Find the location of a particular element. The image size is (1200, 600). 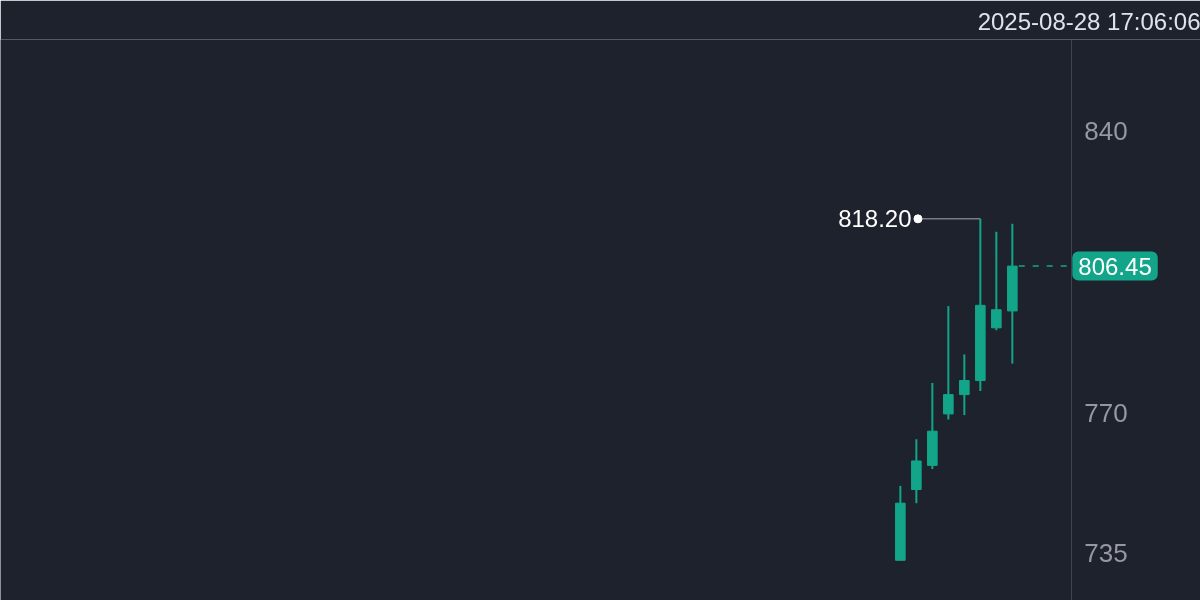

ref-line-label: 806.45 is located at coordinates (1115, 266).